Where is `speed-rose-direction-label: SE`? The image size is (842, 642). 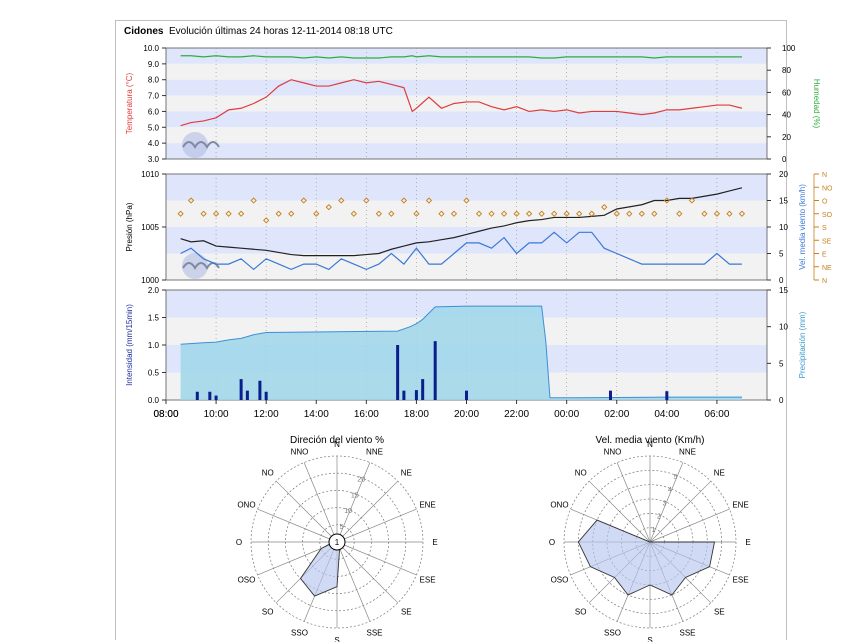
speed-rose-direction-label: SE is located at coordinates (719, 611).